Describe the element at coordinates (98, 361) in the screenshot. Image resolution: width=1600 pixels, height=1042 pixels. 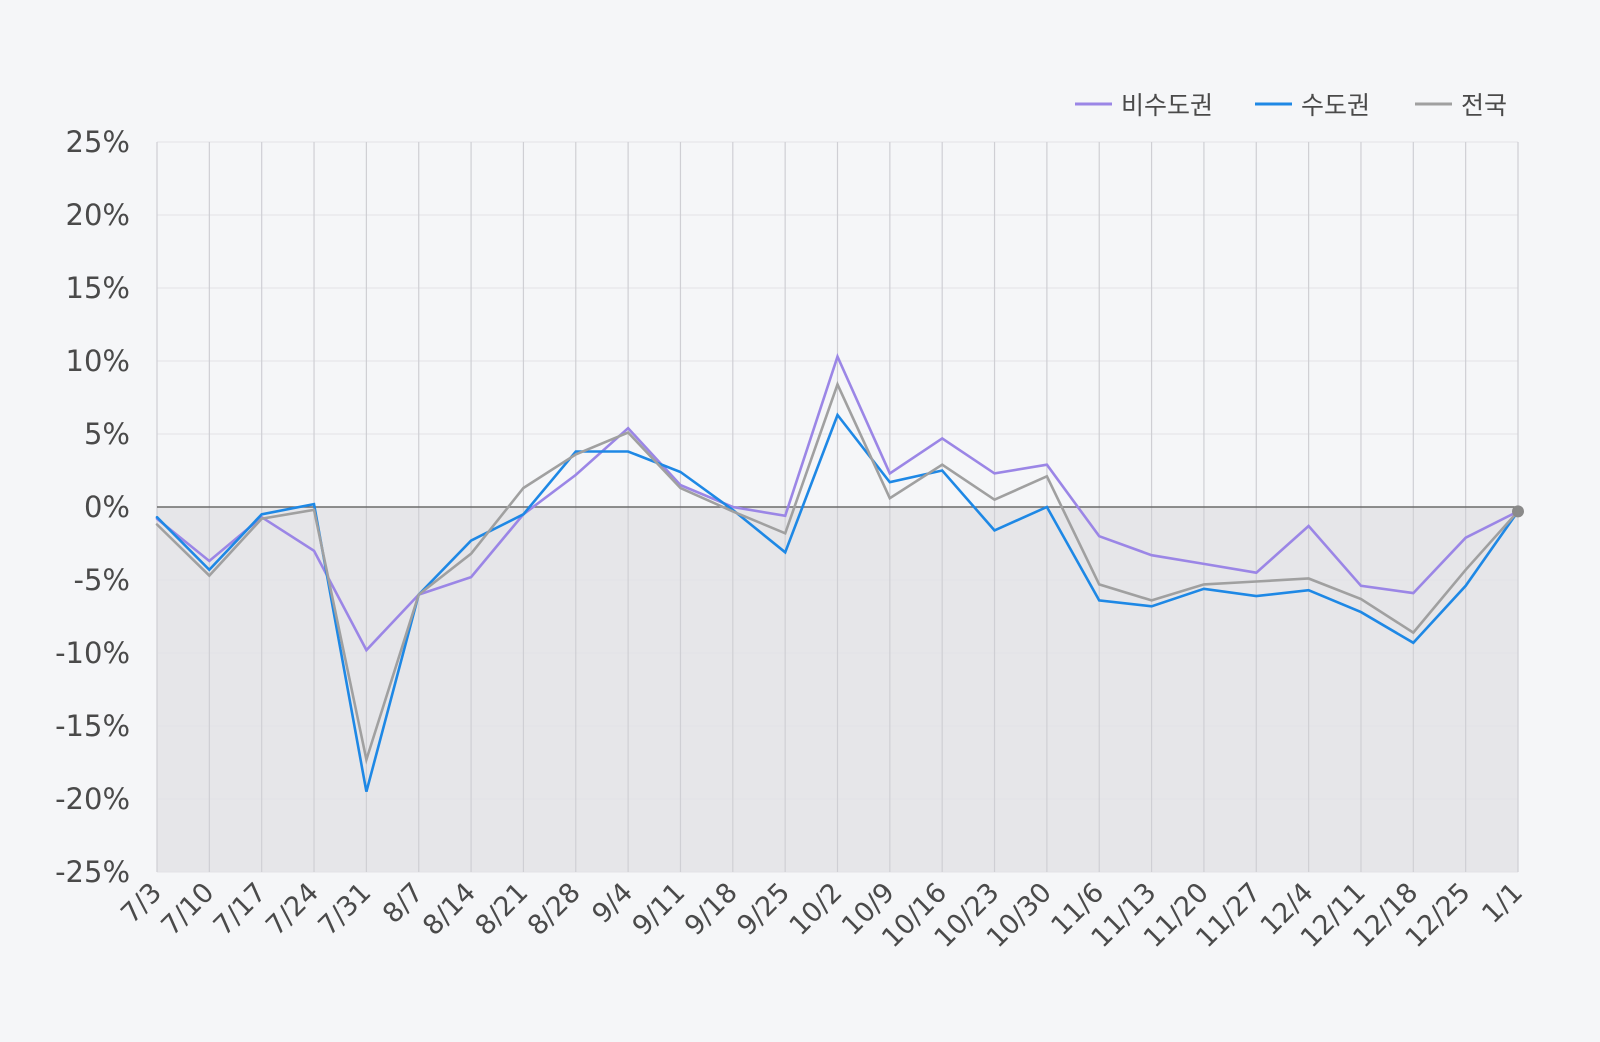
I see `y-tick-label: 10%` at that location.